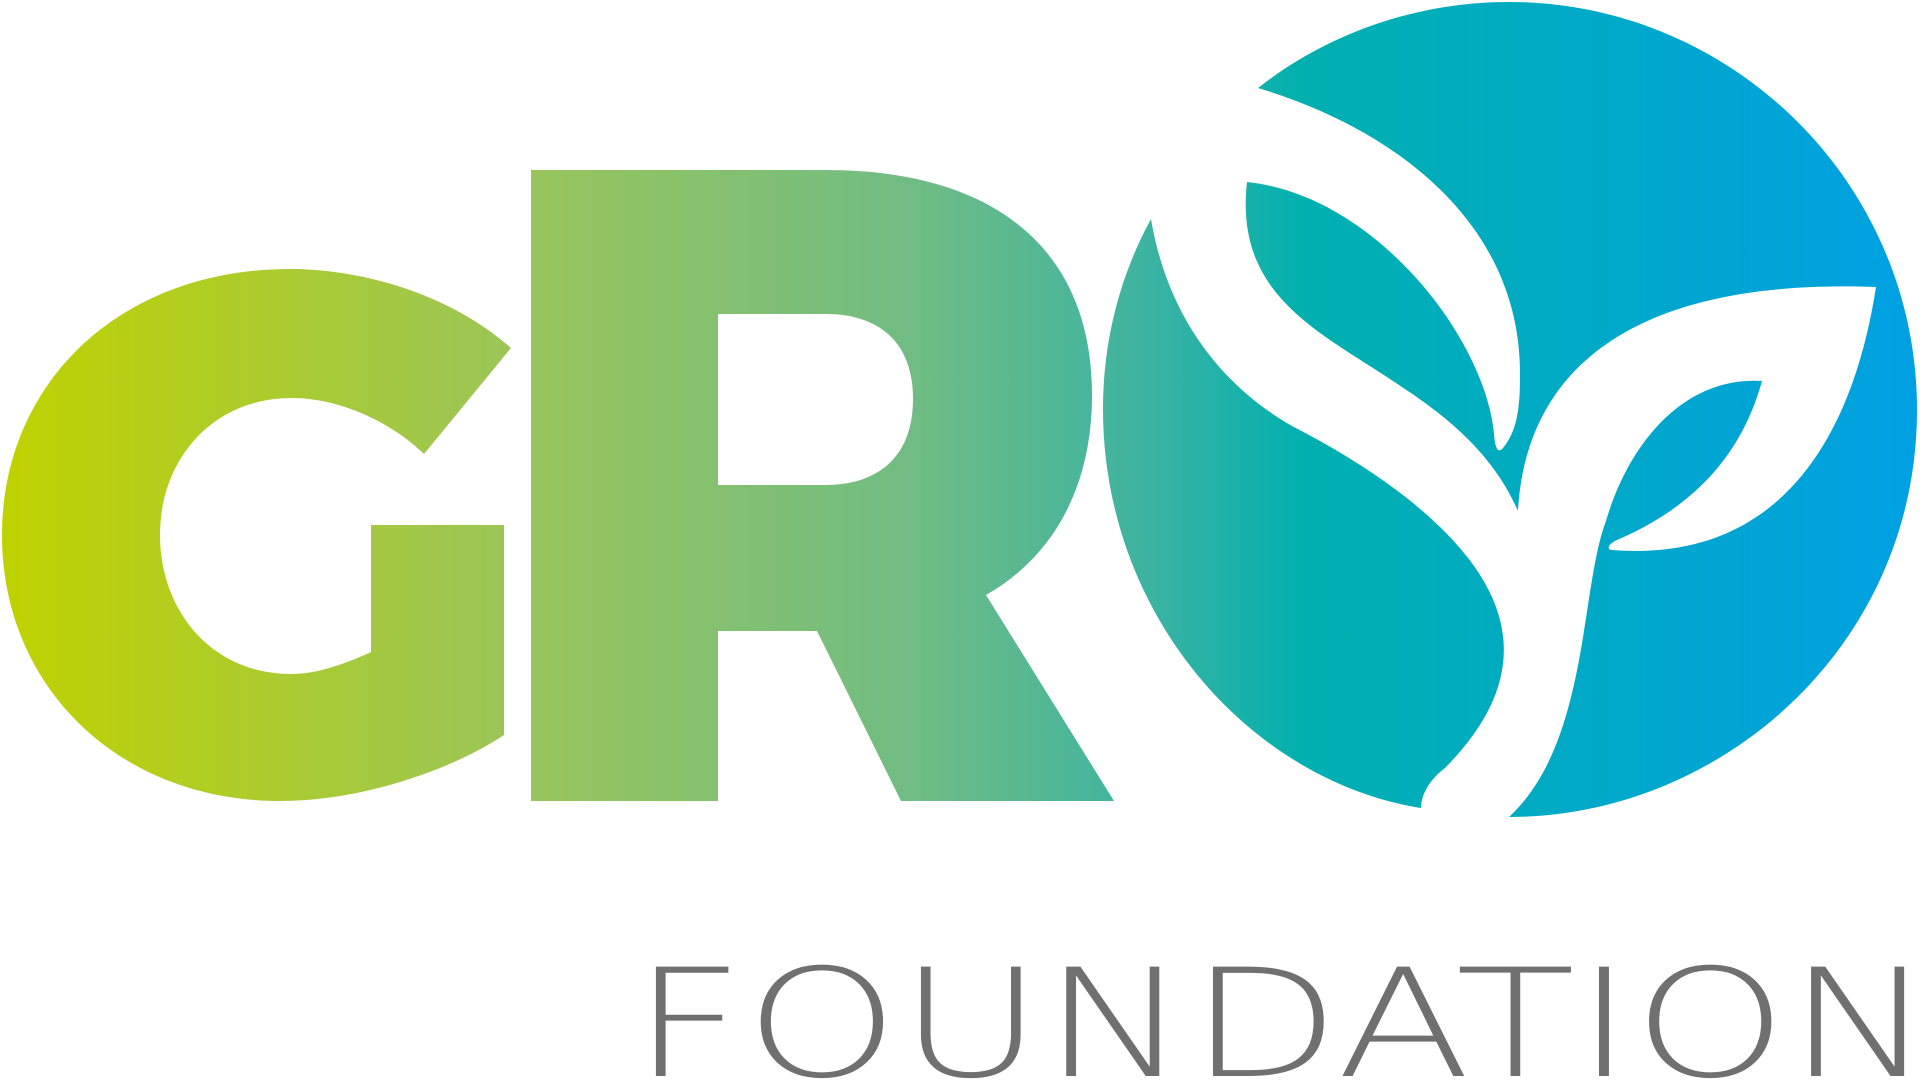 This screenshot has width=1920, height=1084. What do you see at coordinates (256, 535) in the screenshot?
I see `letter-g-shape` at bounding box center [256, 535].